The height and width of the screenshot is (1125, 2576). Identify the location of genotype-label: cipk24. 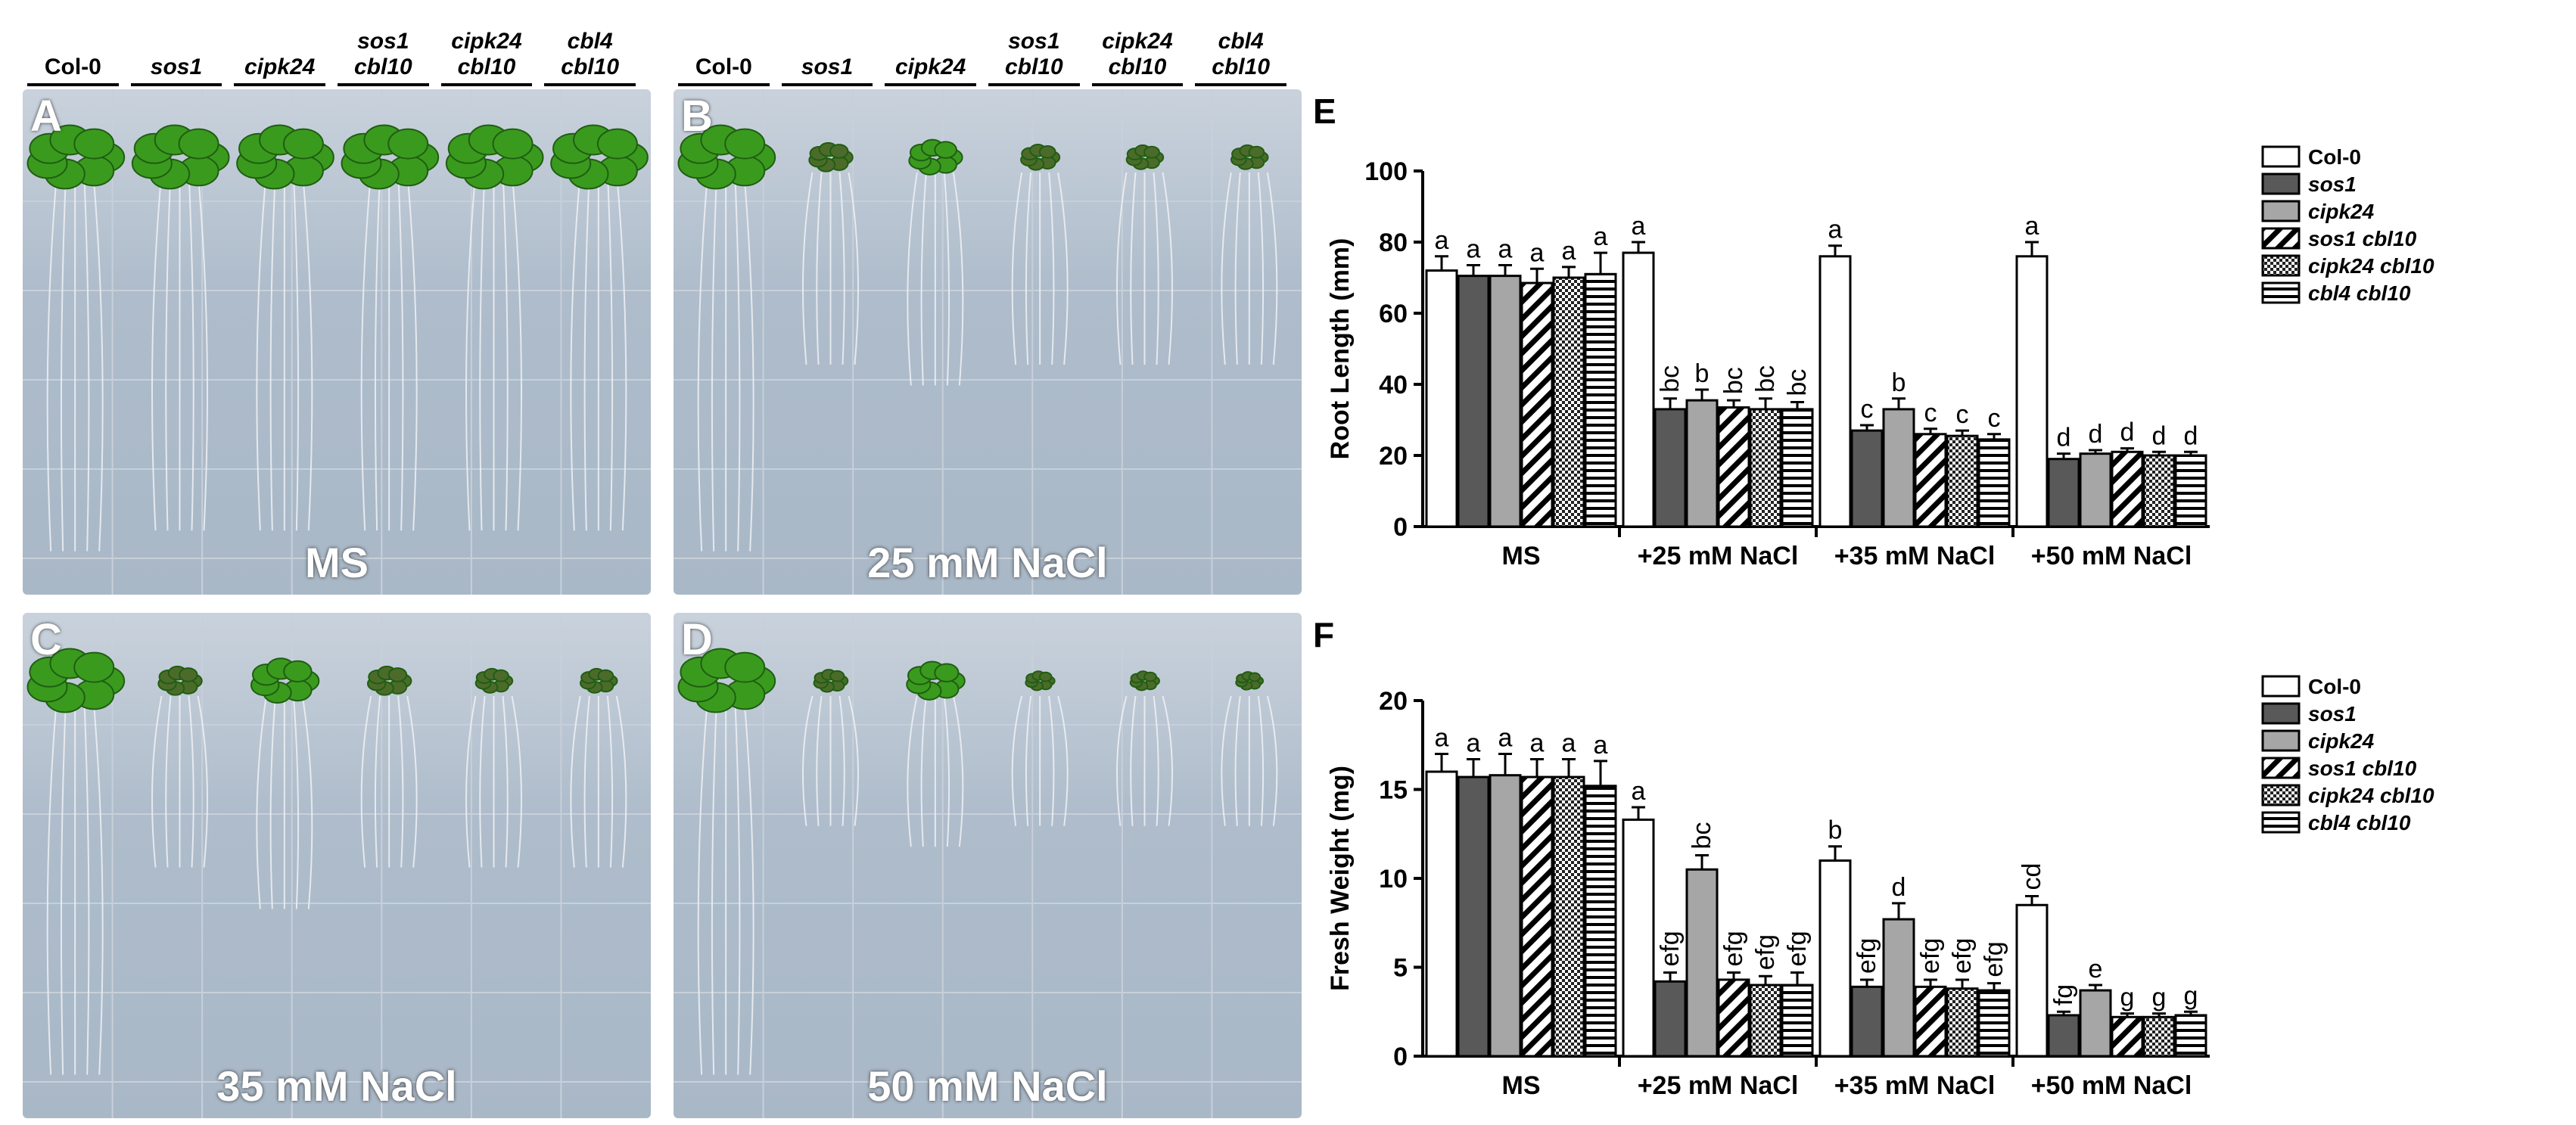
(279, 70).